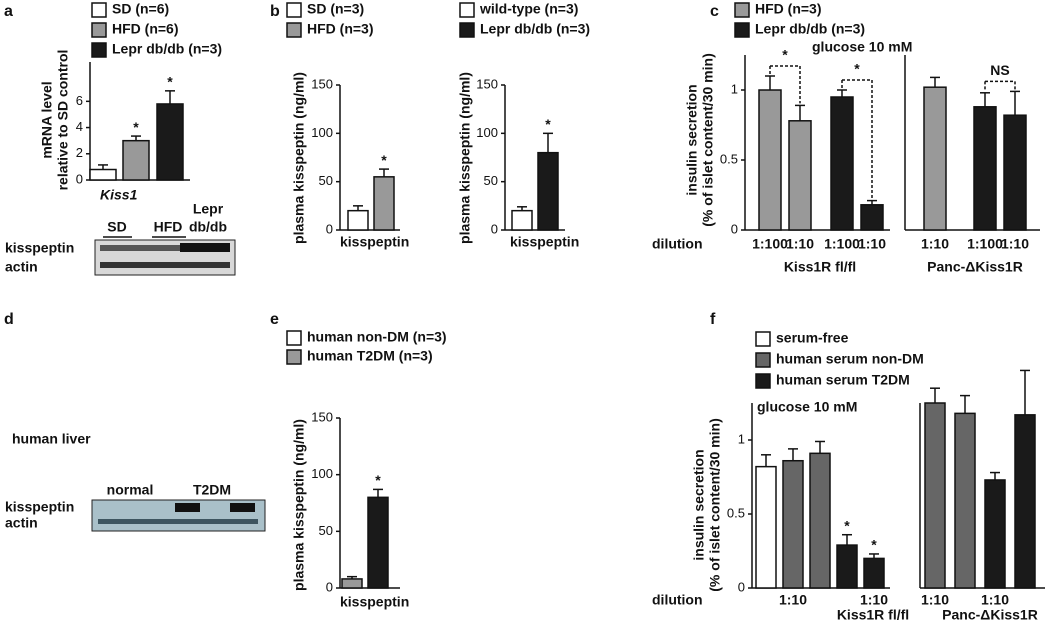 The image size is (1050, 623). What do you see at coordinates (274, 319) in the screenshot?
I see `panel-letter: e` at bounding box center [274, 319].